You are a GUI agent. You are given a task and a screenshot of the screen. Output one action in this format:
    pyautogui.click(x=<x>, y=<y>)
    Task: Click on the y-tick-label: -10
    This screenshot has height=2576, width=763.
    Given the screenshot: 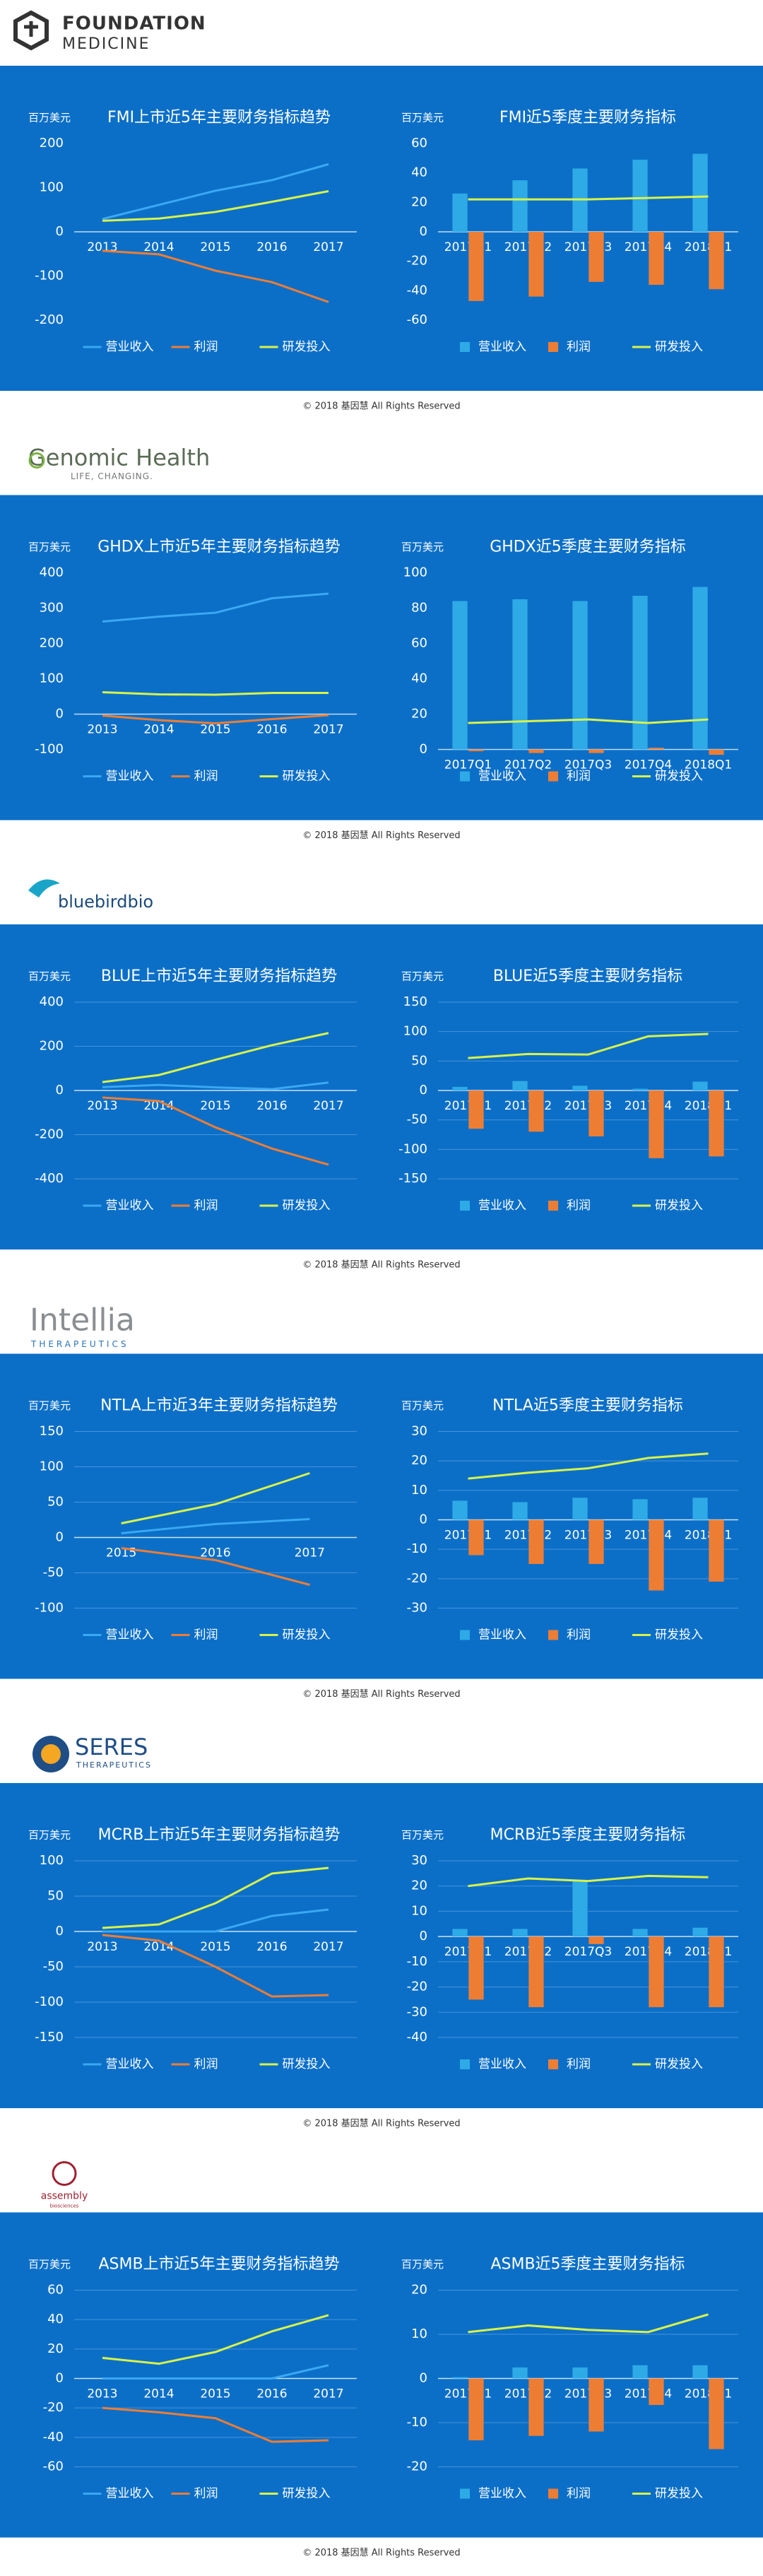 What is the action you would take?
    pyautogui.click(x=417, y=1548)
    